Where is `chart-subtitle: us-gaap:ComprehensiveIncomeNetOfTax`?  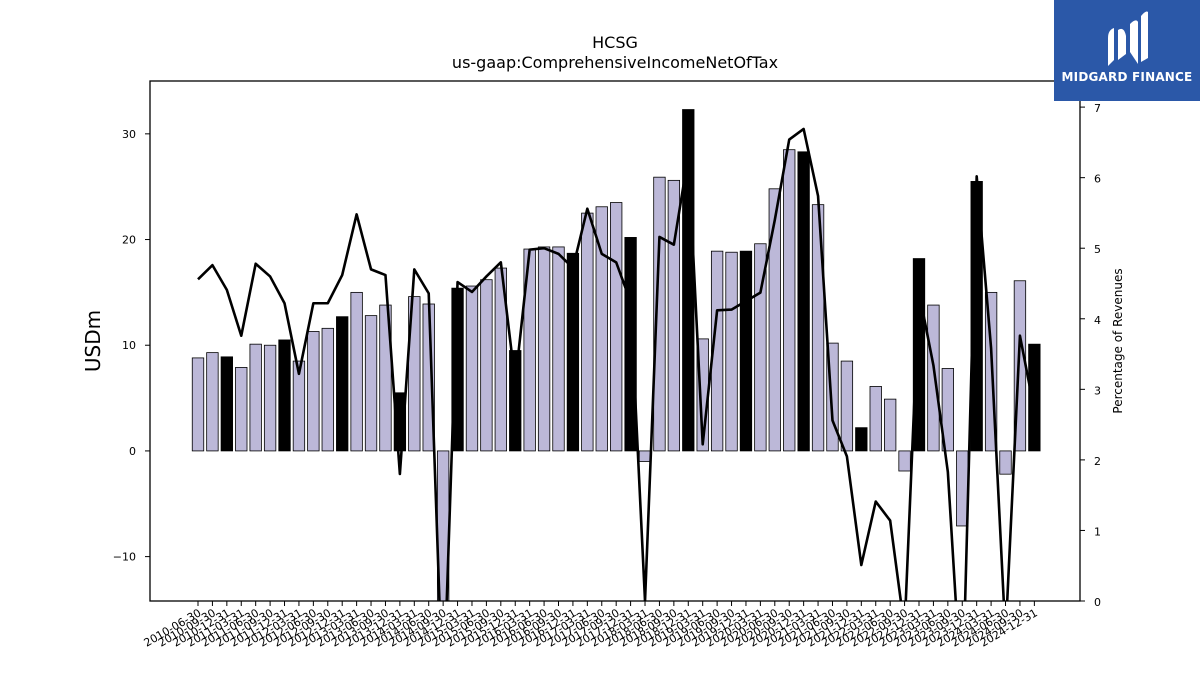
chart-subtitle: us-gaap:ComprehensiveIncomeNetOfTax is located at coordinates (615, 62).